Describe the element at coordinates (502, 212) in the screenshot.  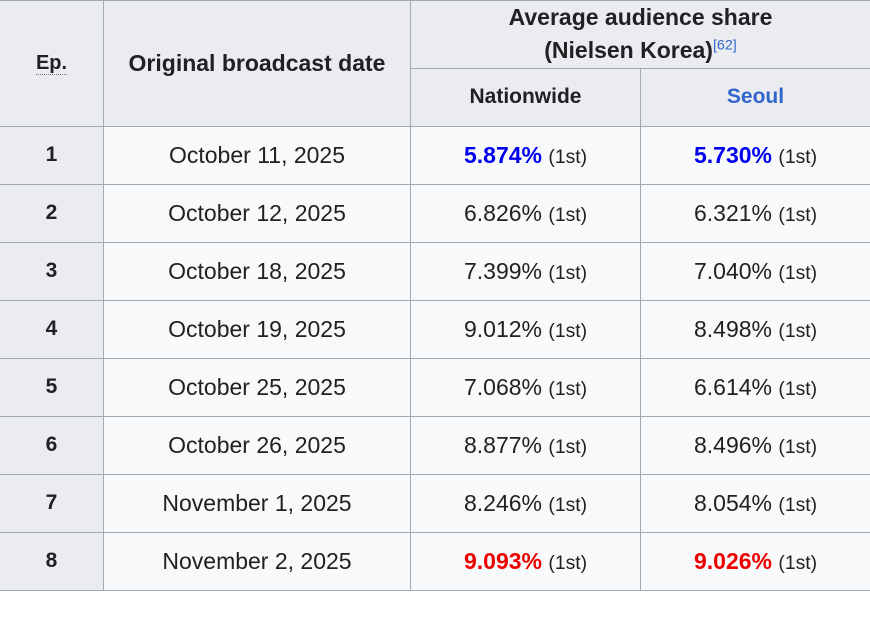
I see `nationwide-share-value: 6.826%` at that location.